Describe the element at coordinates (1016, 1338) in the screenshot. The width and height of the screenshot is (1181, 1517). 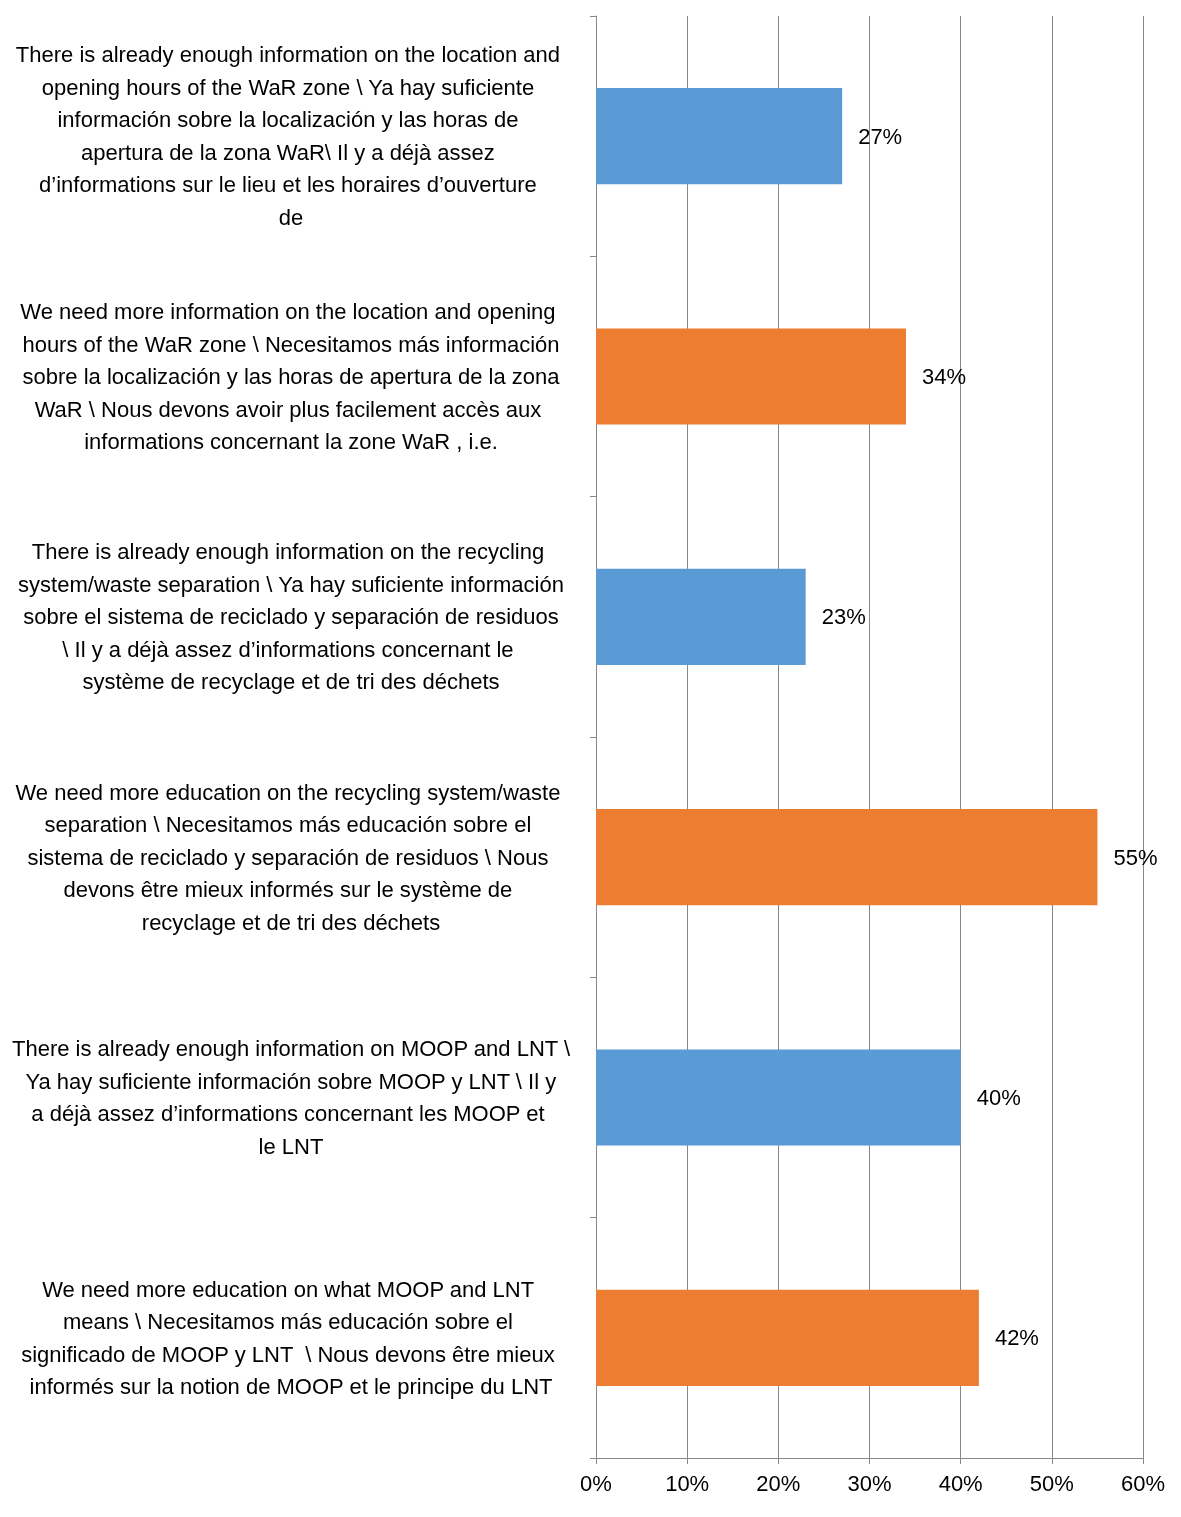
I see `data-label: 42%` at that location.